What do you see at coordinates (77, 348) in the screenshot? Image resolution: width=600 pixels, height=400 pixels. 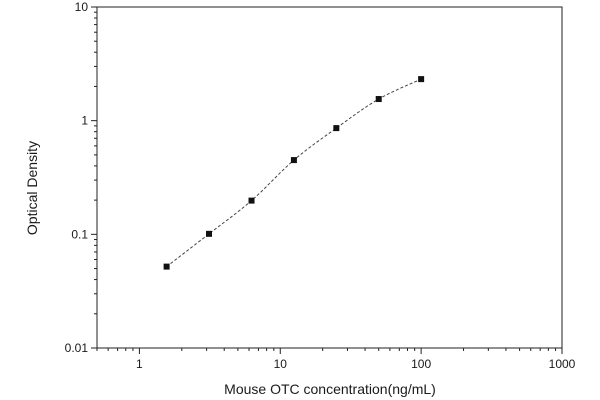 I see `y-tick-label: 0.01` at bounding box center [77, 348].